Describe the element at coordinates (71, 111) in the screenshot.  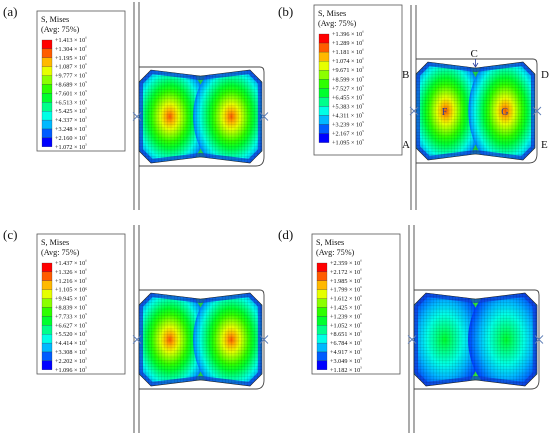
I see `legend-value: +5.425 × 10⁵` at that location.